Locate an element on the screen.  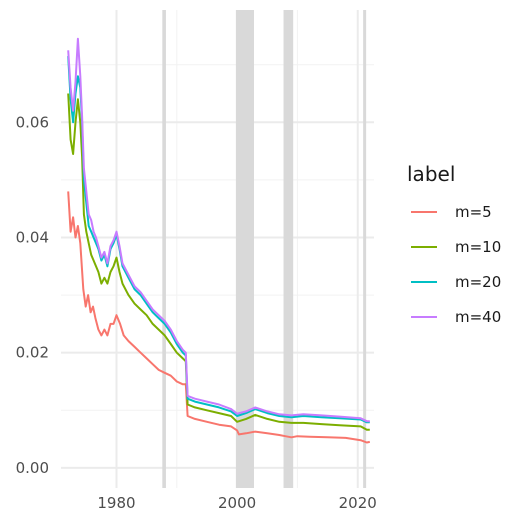
legend-label: m=20 is located at coordinates (478, 282).